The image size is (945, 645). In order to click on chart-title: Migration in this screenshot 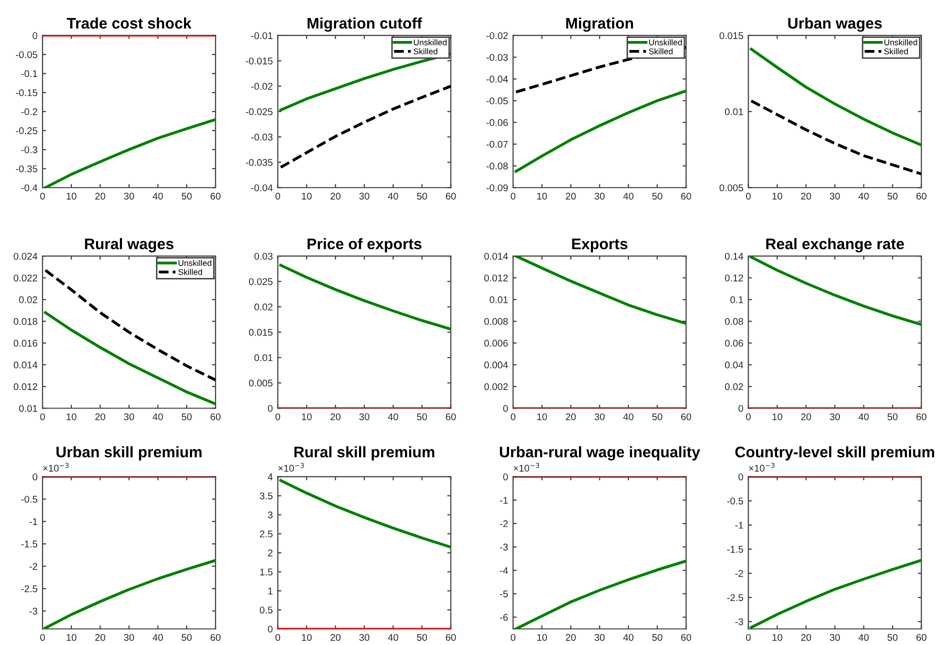, I will do `click(600, 24)`.